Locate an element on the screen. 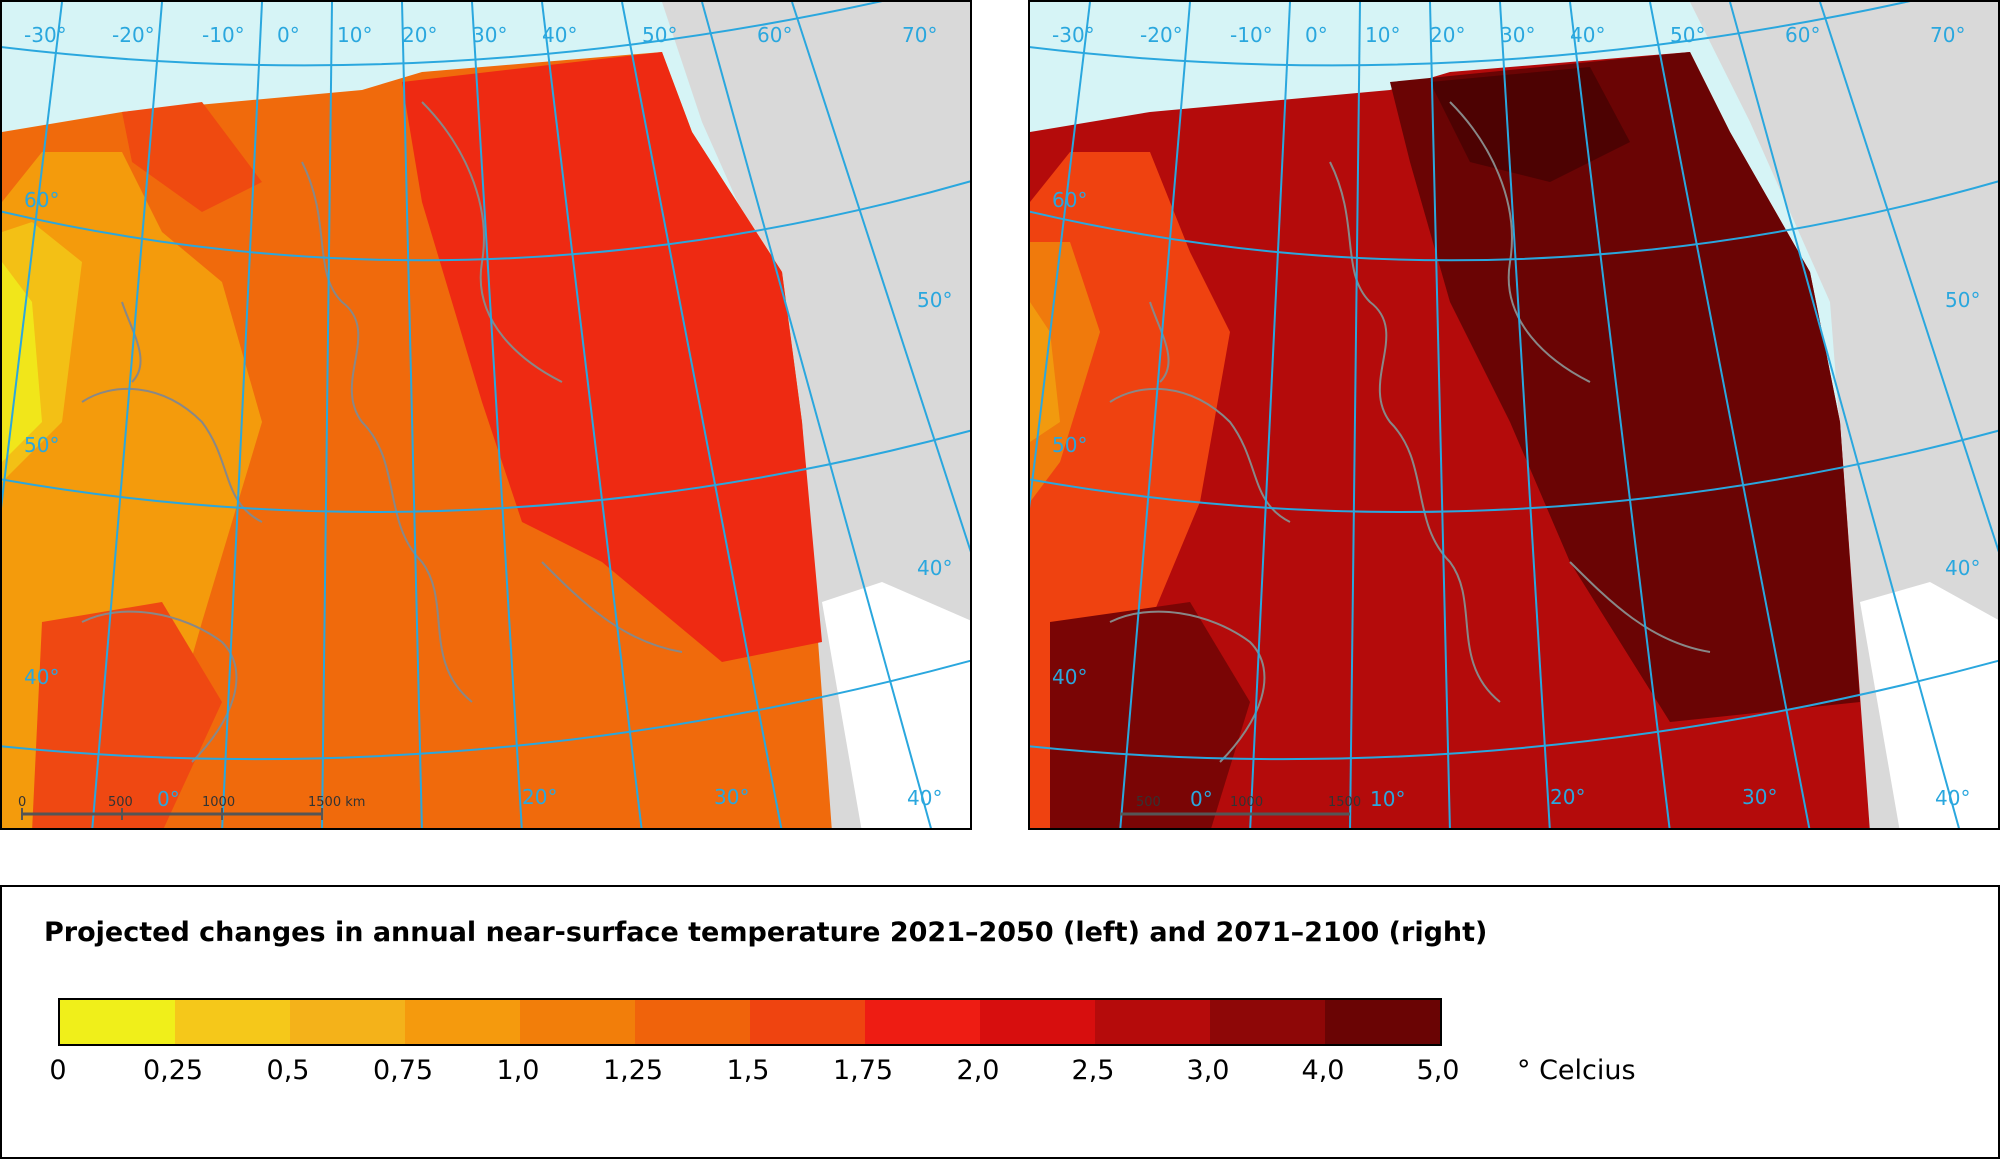  legend-tick-label: 1,5 is located at coordinates (748, 1070).